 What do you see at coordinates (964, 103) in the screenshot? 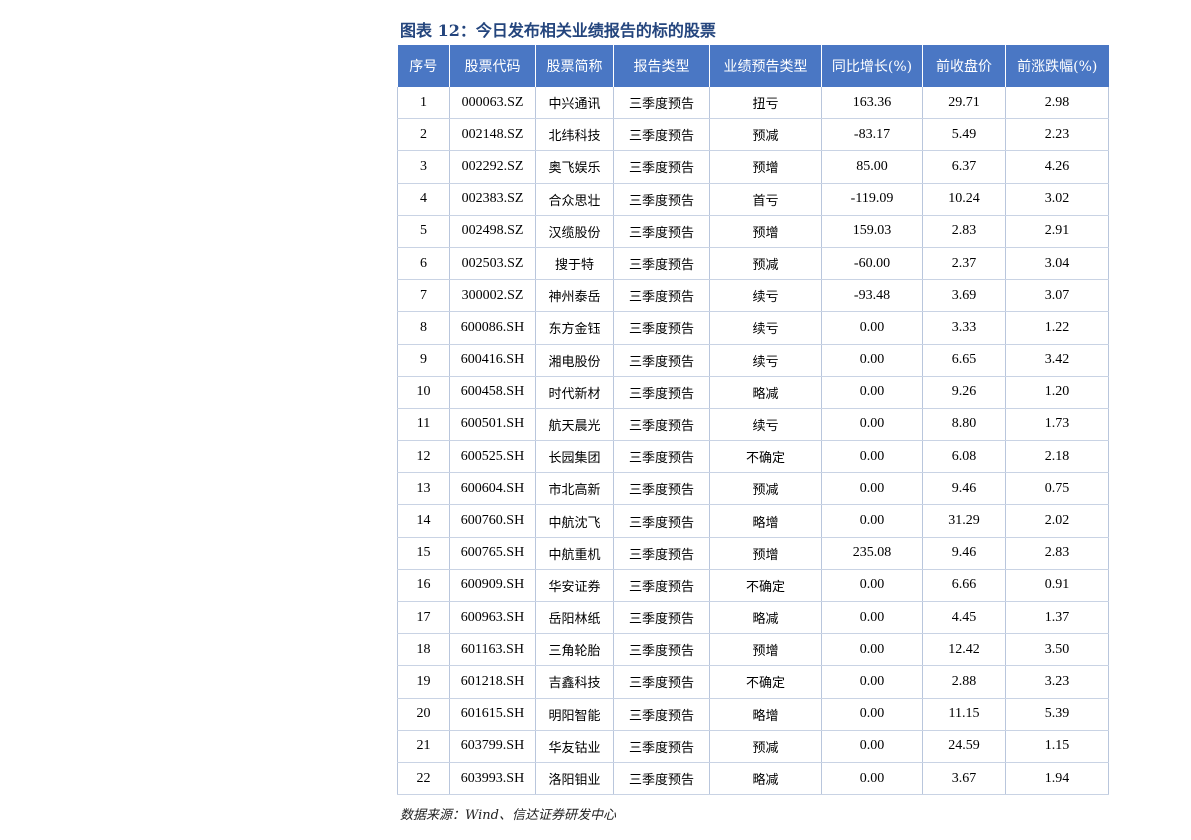
I see `table-cell: 29.71` at bounding box center [964, 103].